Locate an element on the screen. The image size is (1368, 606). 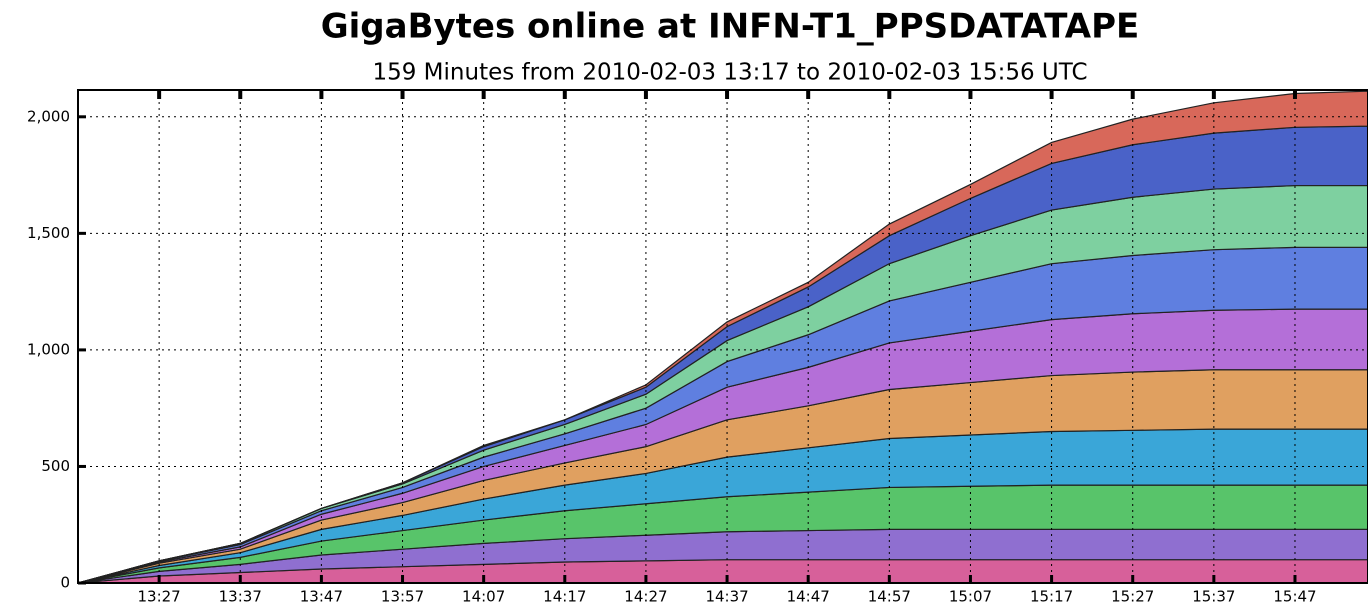
y-tick-label: 2,000 is located at coordinates (48, 116).